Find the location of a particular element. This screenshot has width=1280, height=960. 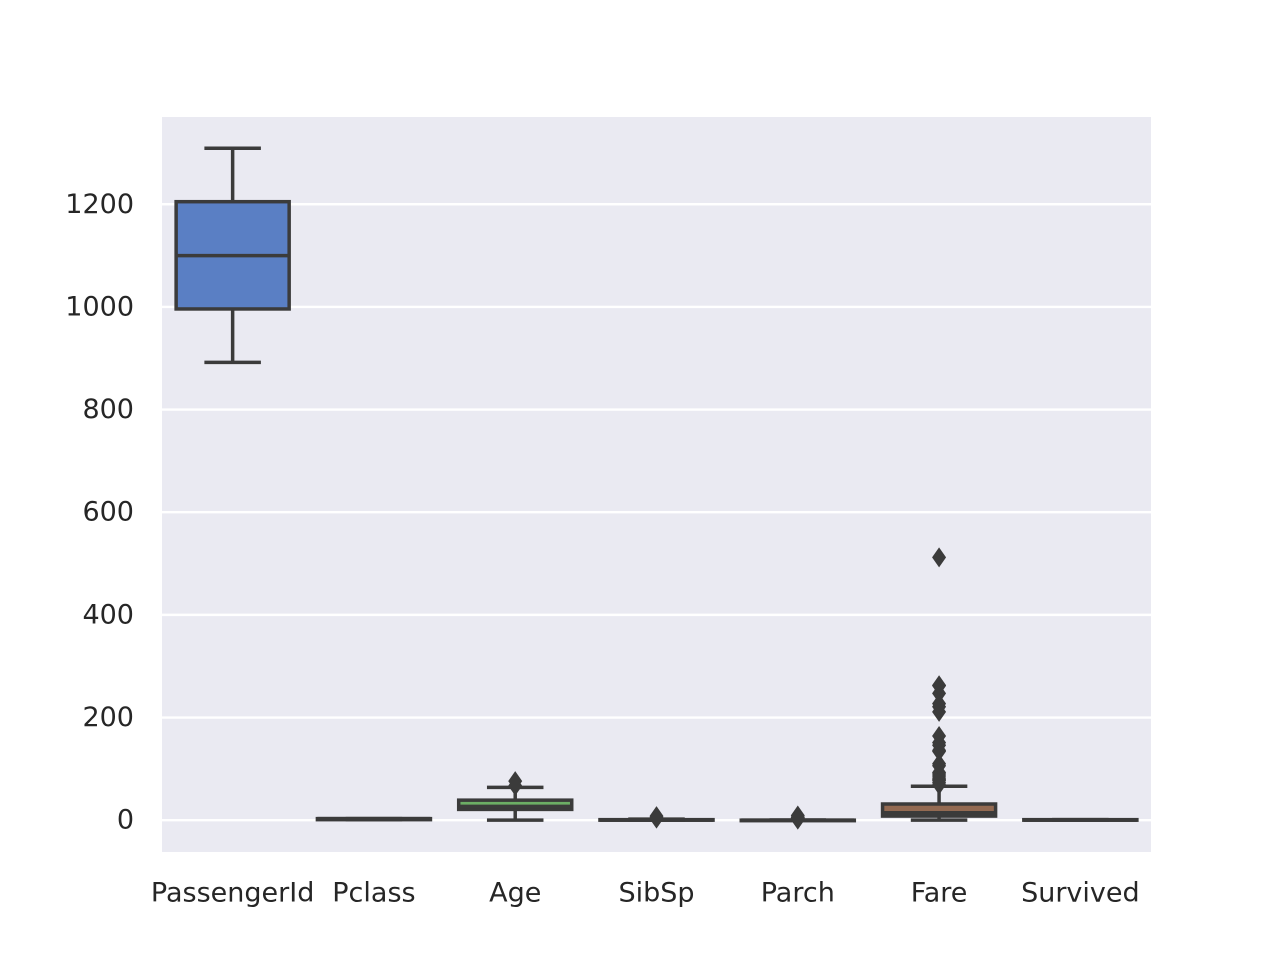

box-fare is located at coordinates (939, 684).